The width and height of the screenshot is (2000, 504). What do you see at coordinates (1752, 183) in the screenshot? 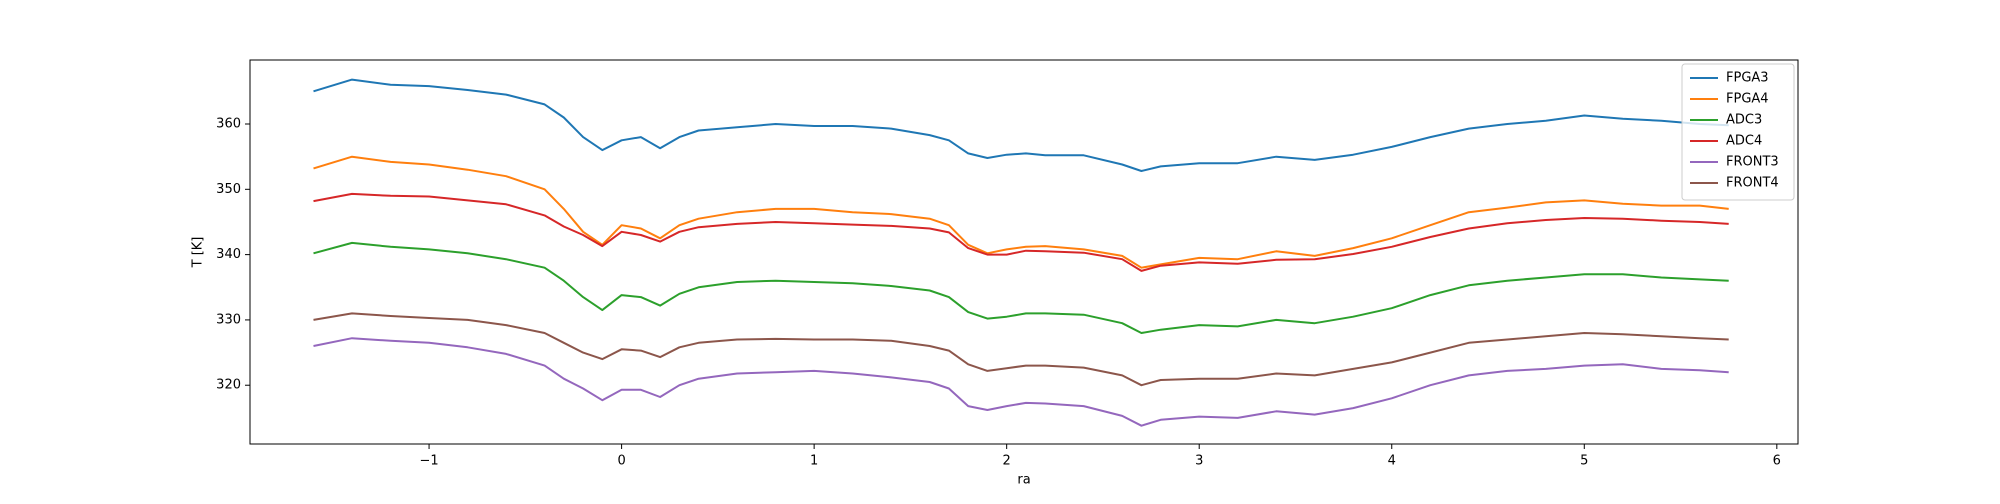
I see `legend-label: FRONT4` at bounding box center [1752, 183].